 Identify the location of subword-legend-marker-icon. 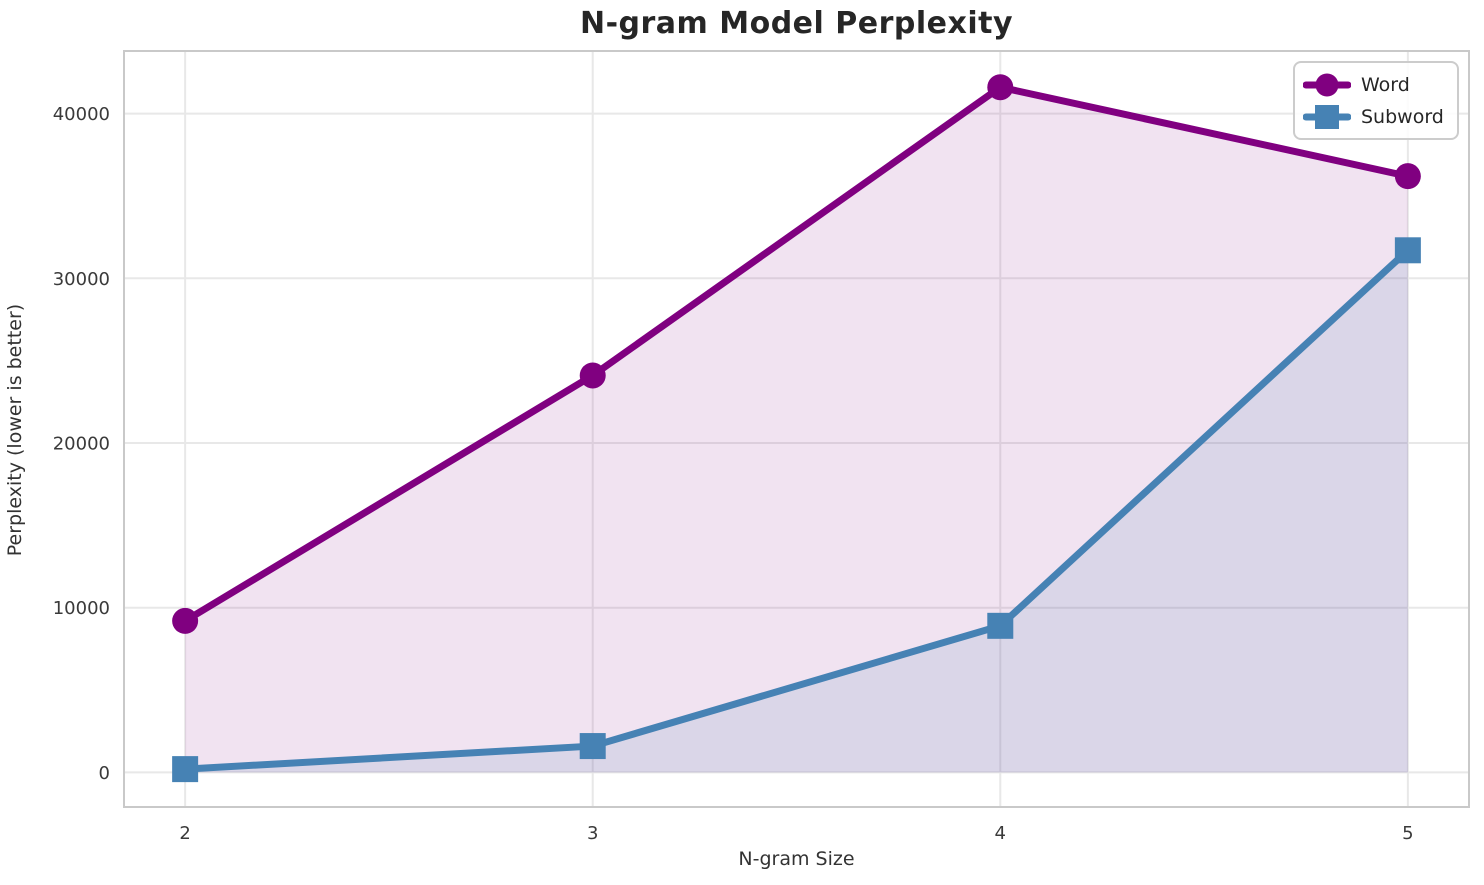
(1327, 116).